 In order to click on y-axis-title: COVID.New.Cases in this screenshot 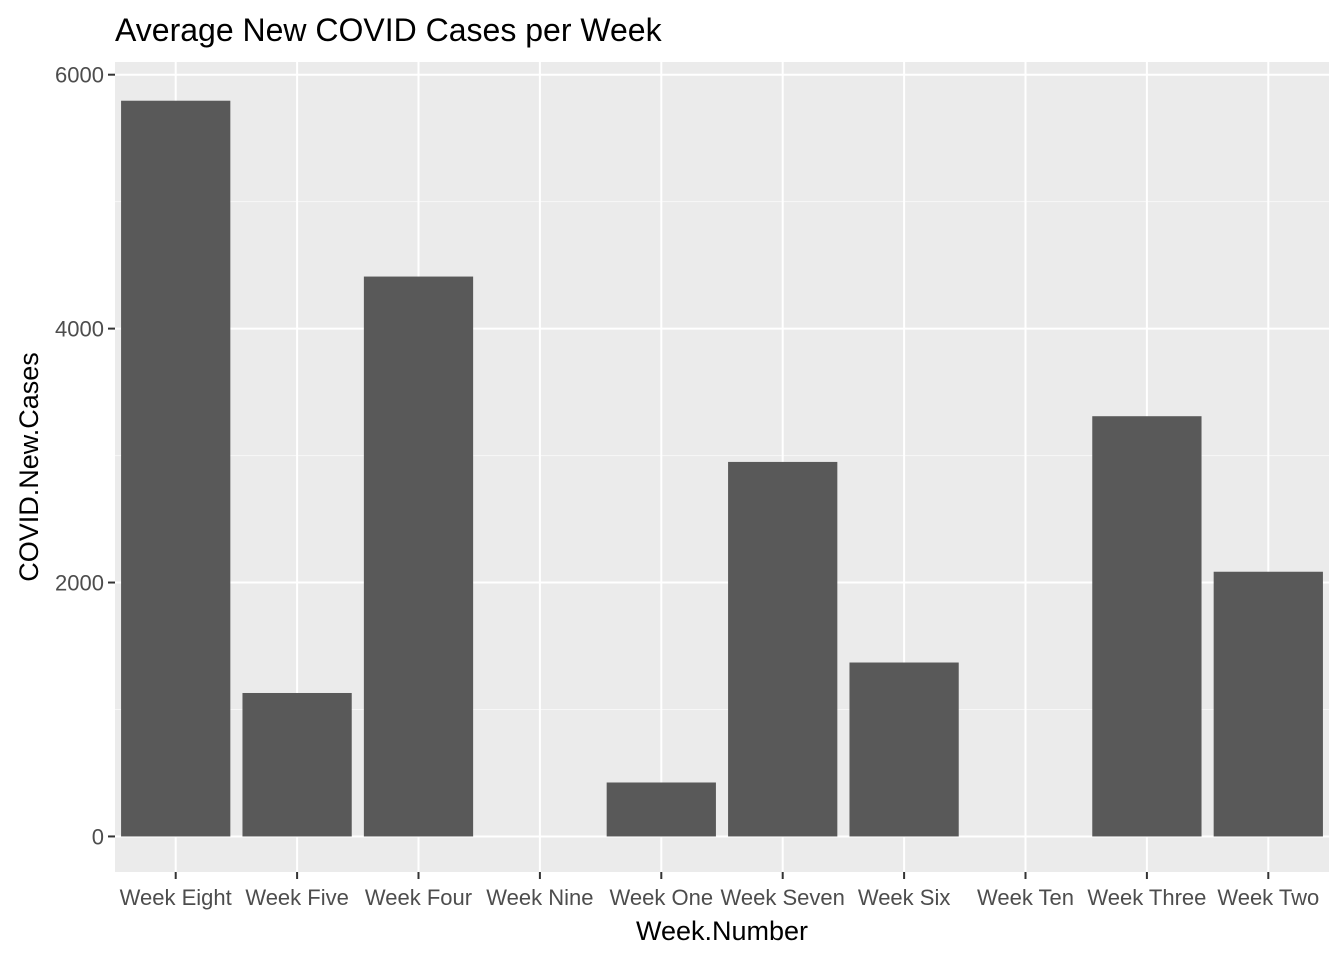, I will do `click(29, 467)`.